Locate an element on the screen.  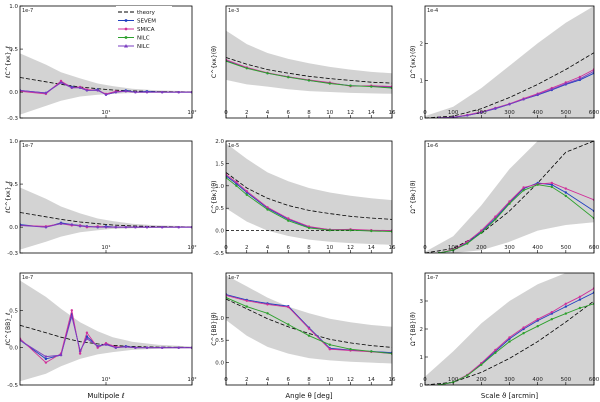
y-tick-label: 2 is located at coordinates (422, 330).